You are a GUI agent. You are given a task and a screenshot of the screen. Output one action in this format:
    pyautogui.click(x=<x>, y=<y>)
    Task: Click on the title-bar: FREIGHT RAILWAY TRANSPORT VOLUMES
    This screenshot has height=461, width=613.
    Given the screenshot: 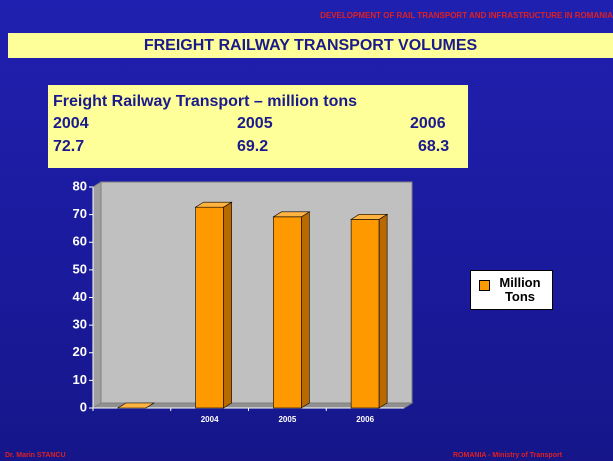 What is the action you would take?
    pyautogui.click(x=310, y=45)
    